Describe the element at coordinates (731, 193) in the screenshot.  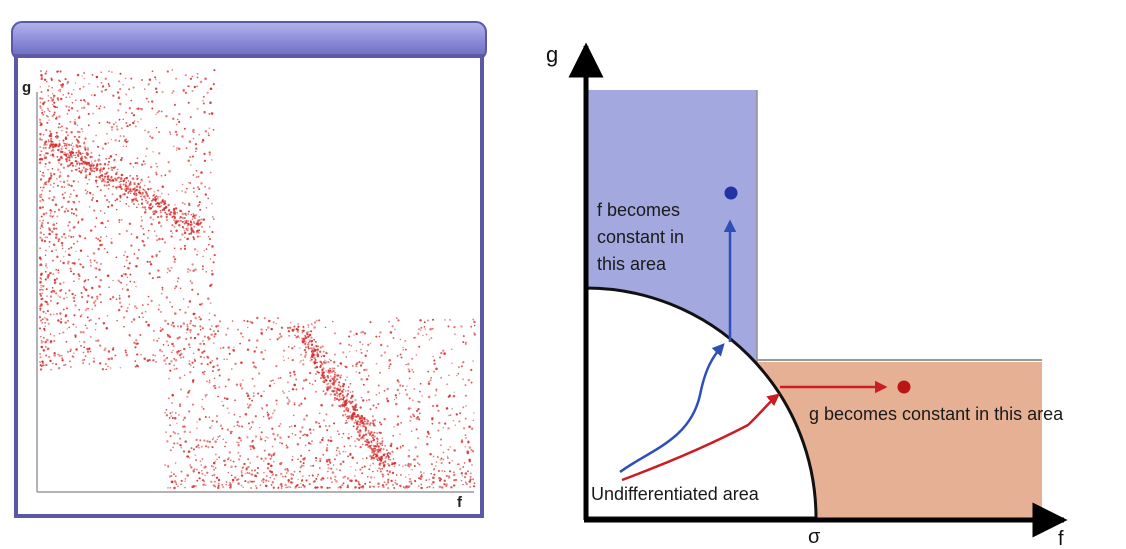
I see `blue-endpoint-dot` at that location.